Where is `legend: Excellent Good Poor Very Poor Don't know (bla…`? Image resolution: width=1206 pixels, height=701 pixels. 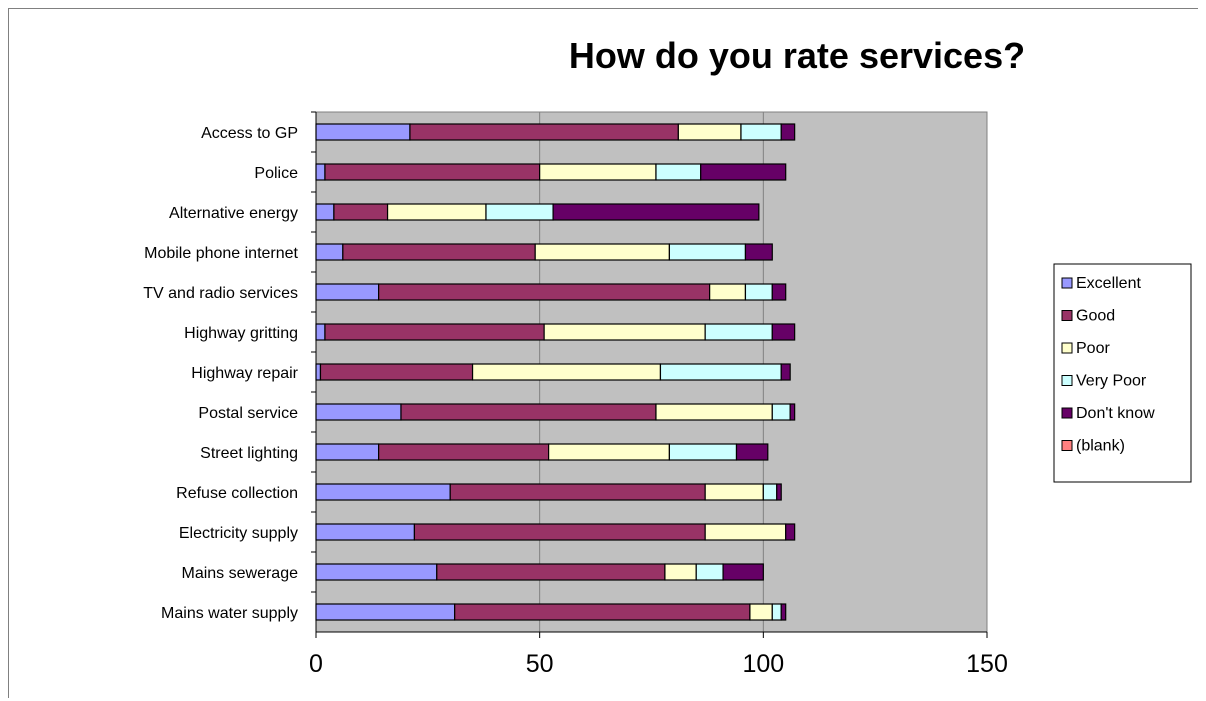
legend: Excellent Good Poor Very Poor Don't know (bla… is located at coordinates (1122, 373).